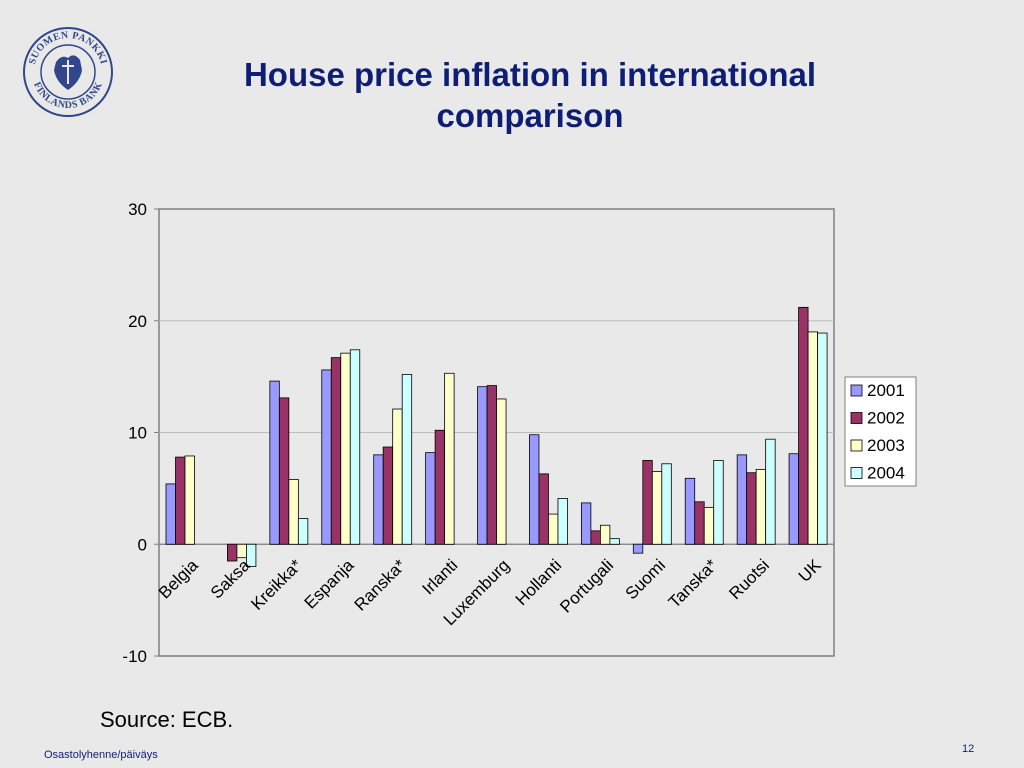  Describe the element at coordinates (378, 499) in the screenshot. I see `bar-2001-Ranska*` at that location.